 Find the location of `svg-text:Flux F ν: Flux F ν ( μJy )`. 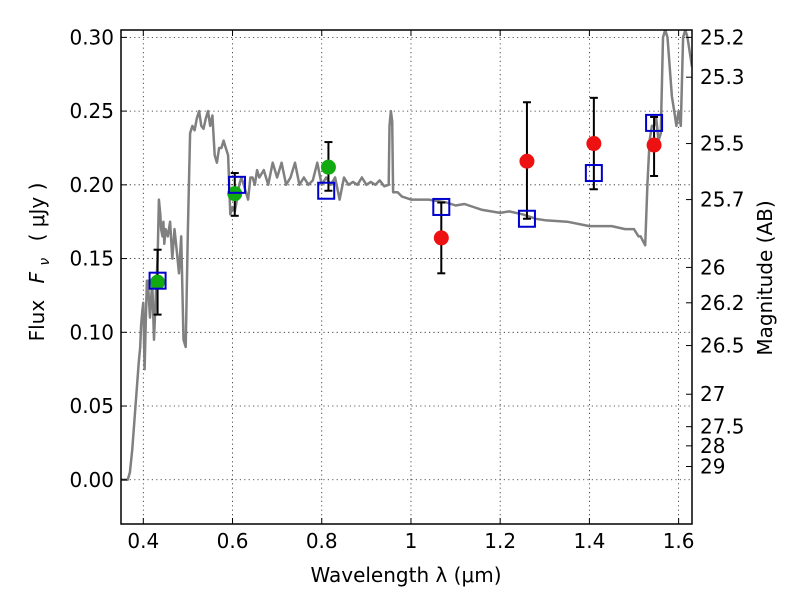

svg-text:Flux F ν: Flux F ν ( μJy ) is located at coordinates (39, 262).